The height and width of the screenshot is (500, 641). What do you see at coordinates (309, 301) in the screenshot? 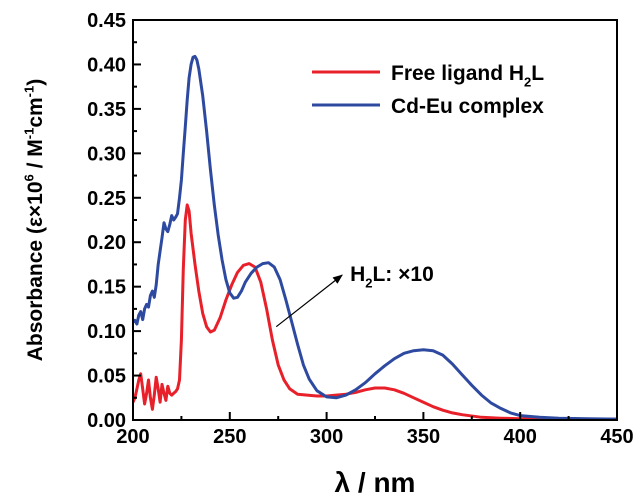
I see `annotation-arrow` at bounding box center [309, 301].